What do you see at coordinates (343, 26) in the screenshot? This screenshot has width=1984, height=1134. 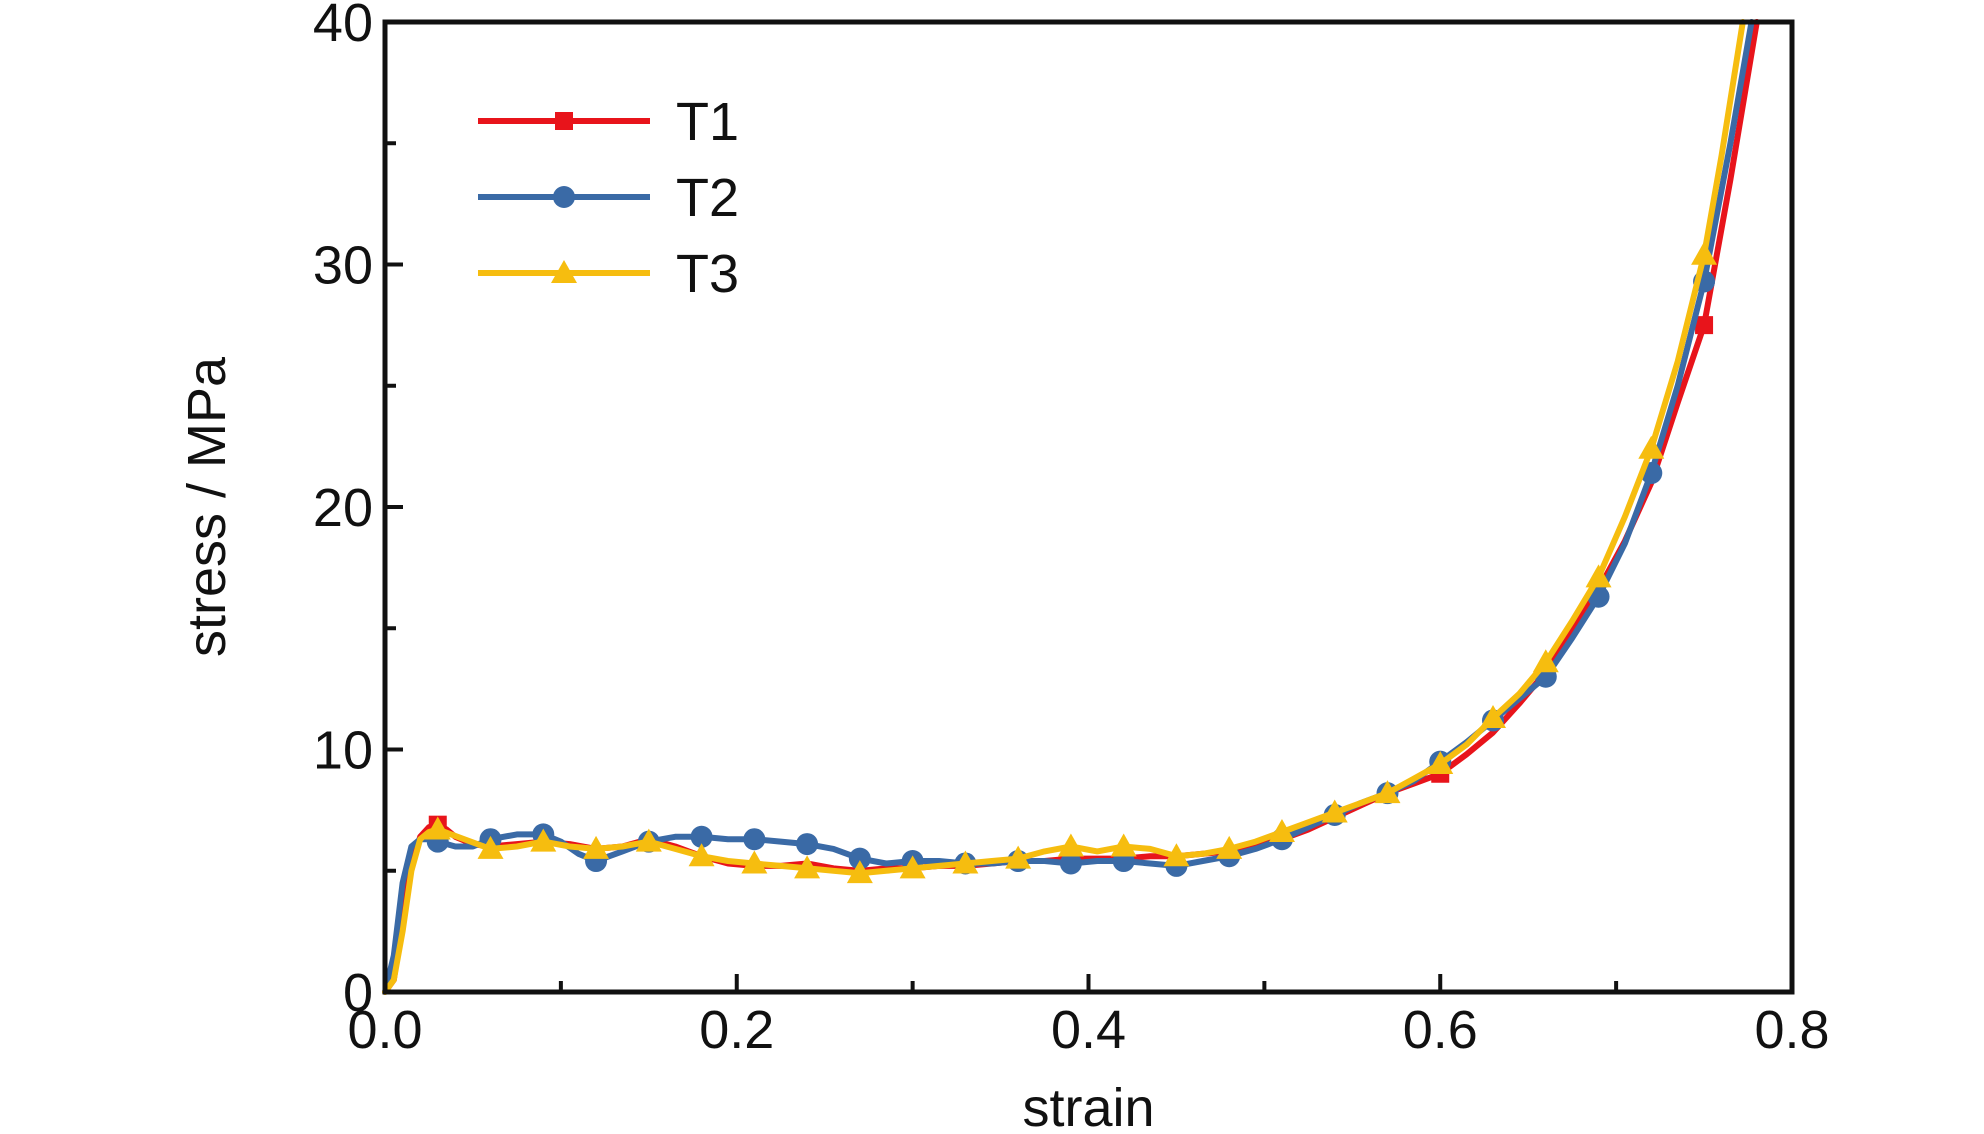 I see `y-tick-label: 40` at bounding box center [343, 26].